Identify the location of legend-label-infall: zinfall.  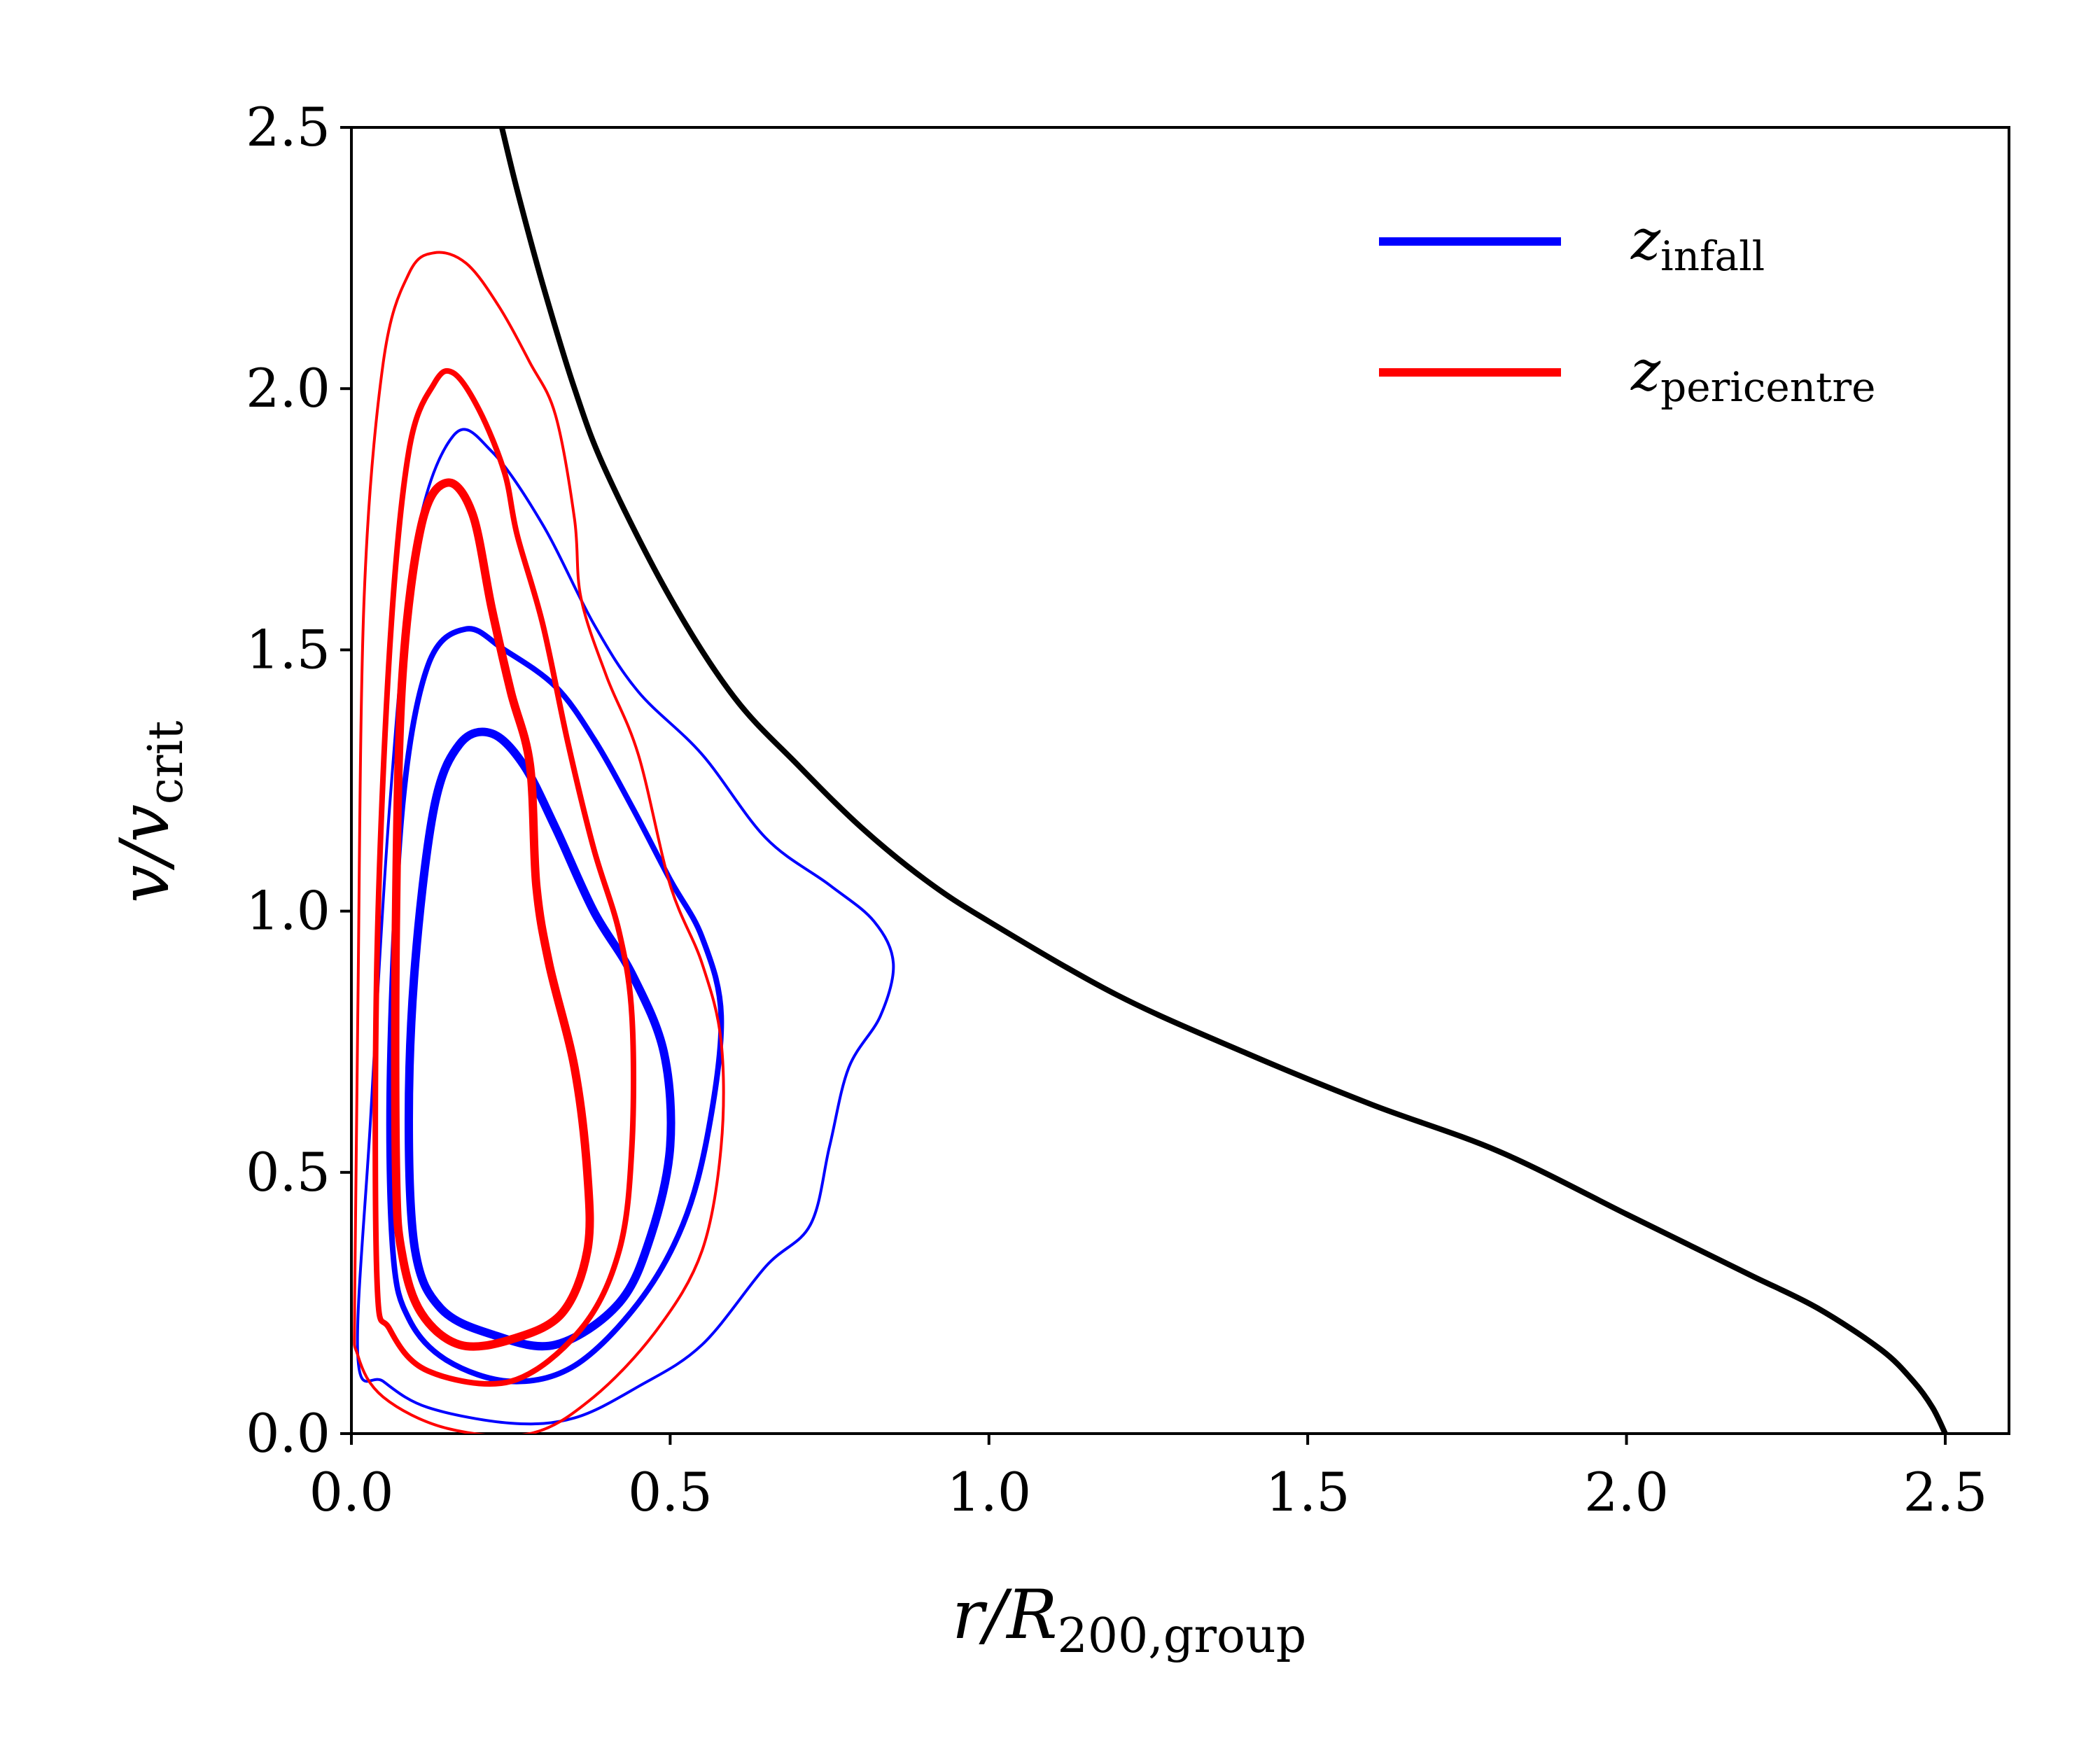
(1697, 243).